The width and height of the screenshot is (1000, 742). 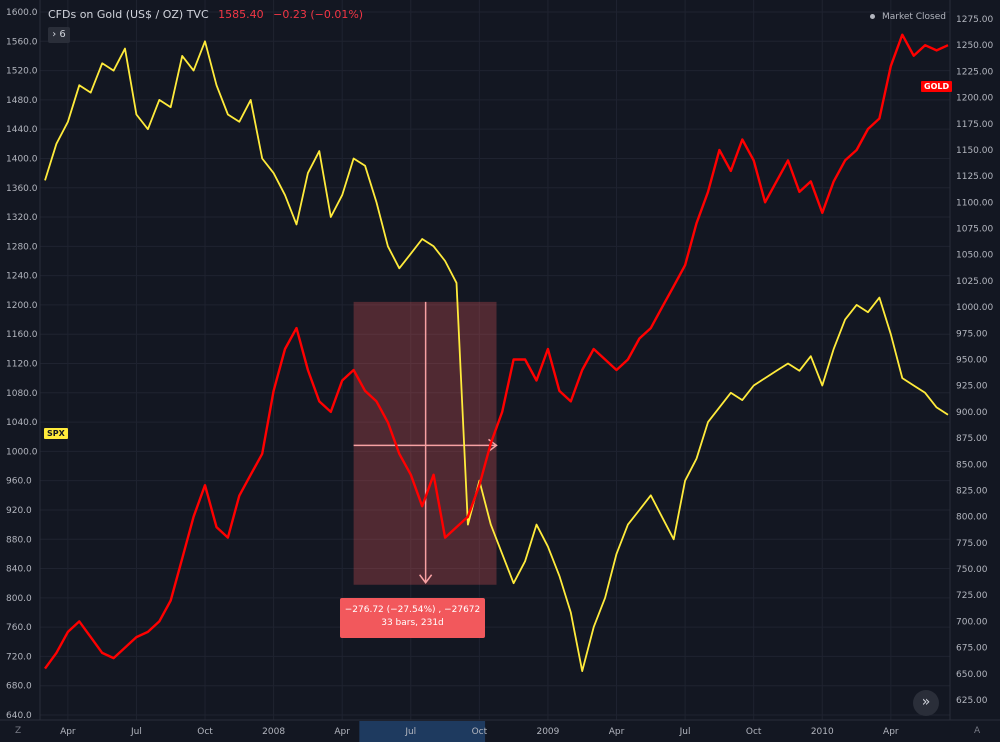 What do you see at coordinates (822, 732) in the screenshot?
I see `time-tick-label: 2010` at bounding box center [822, 732].